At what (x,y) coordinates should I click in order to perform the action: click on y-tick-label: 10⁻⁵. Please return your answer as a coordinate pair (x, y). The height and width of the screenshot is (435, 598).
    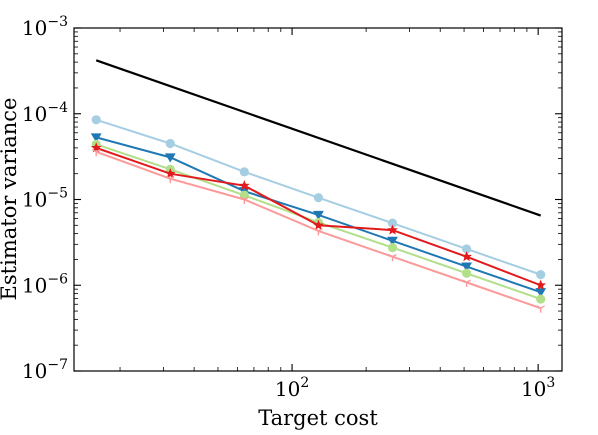
    Looking at the image, I should click on (45, 199).